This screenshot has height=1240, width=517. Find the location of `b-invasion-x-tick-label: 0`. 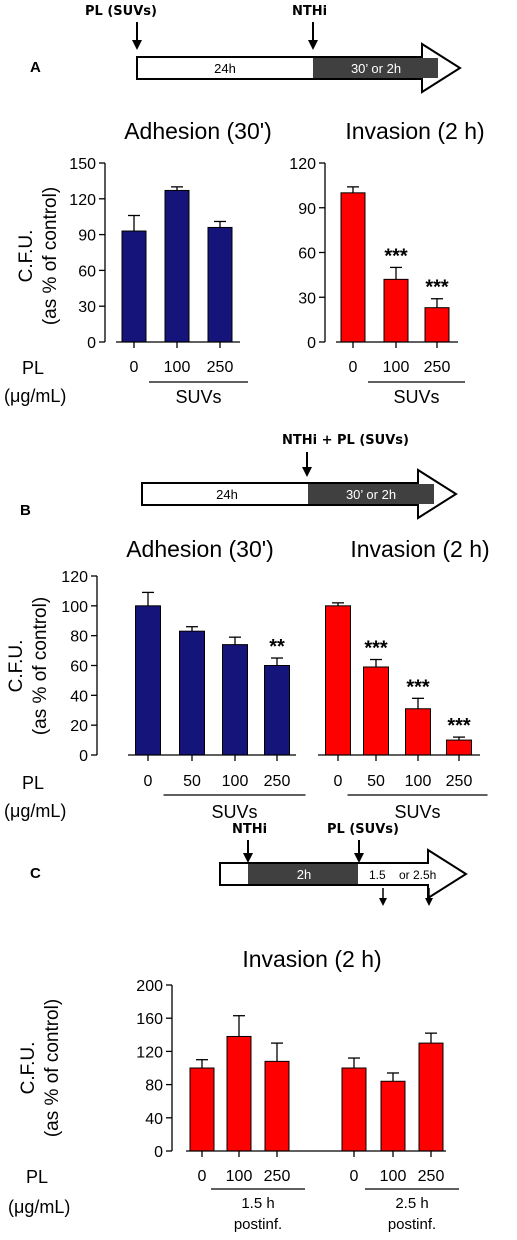

b-invasion-x-tick-label: 0 is located at coordinates (338, 781).